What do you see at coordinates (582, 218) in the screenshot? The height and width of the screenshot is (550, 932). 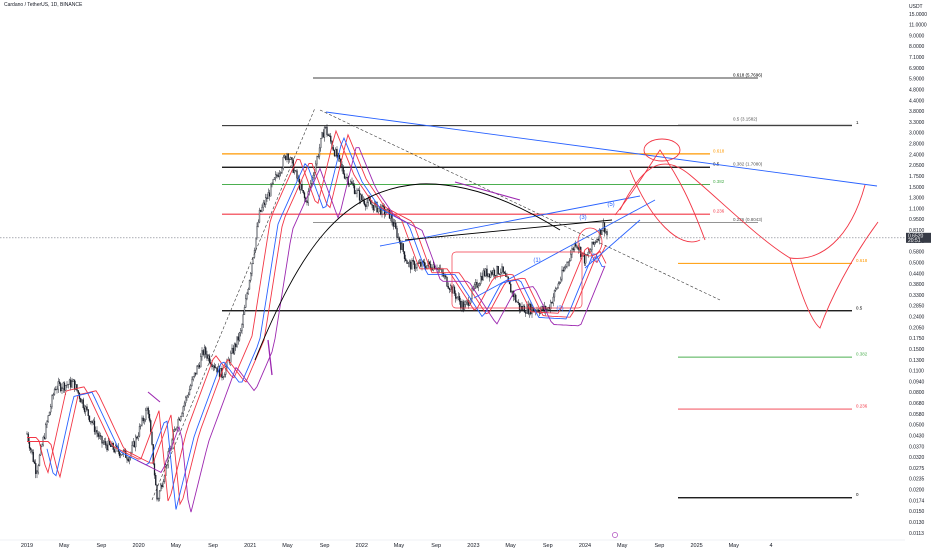 I see `wave-label: (3)` at bounding box center [582, 218].